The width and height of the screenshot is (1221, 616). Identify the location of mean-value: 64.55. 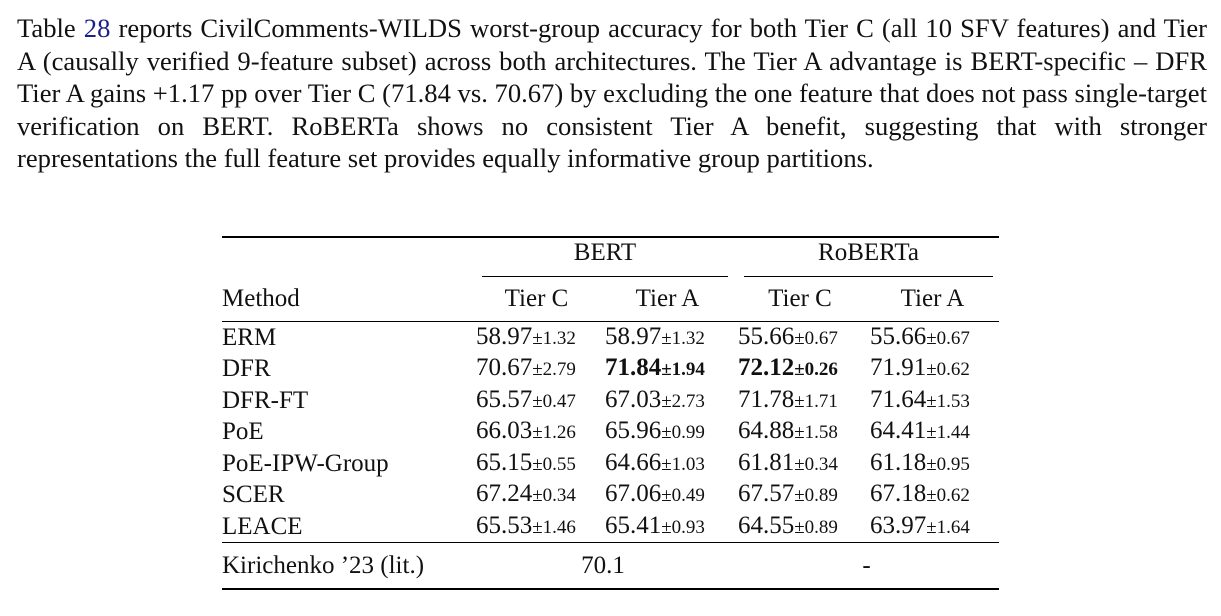
(766, 525).